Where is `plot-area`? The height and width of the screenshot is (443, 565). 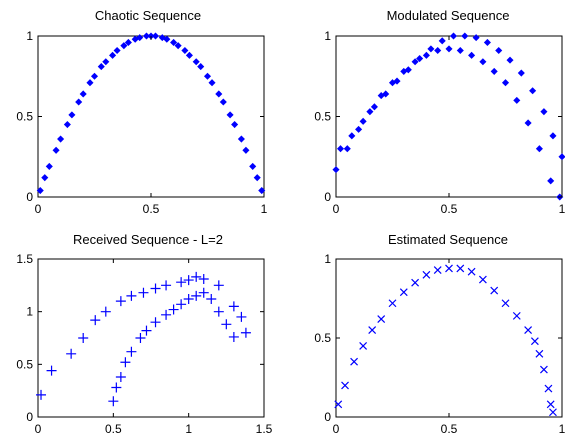 plot-area is located at coordinates (151, 338).